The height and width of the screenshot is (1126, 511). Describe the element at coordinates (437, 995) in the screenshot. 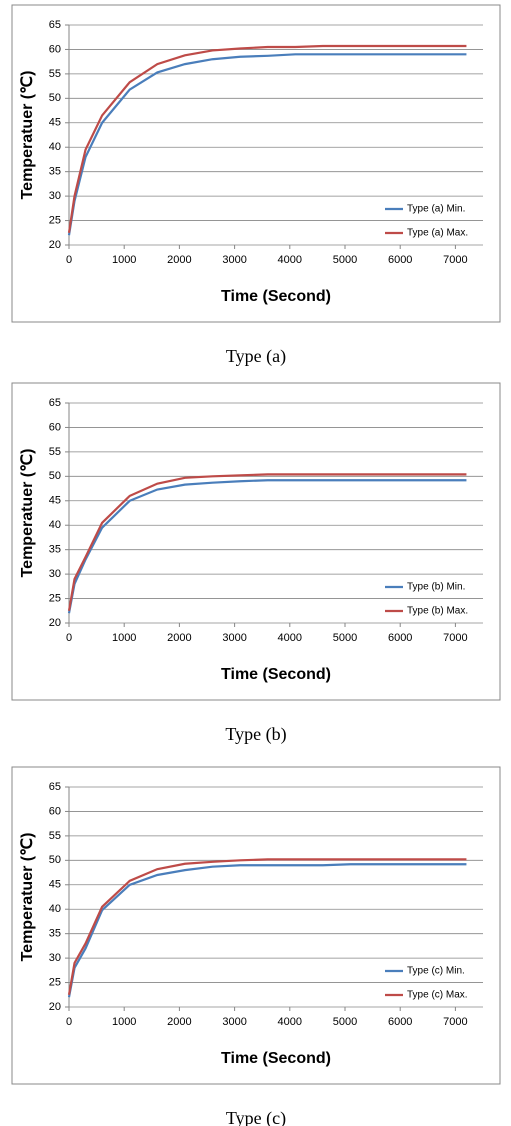

I see `legend-label: Type (c) Max.` at that location.